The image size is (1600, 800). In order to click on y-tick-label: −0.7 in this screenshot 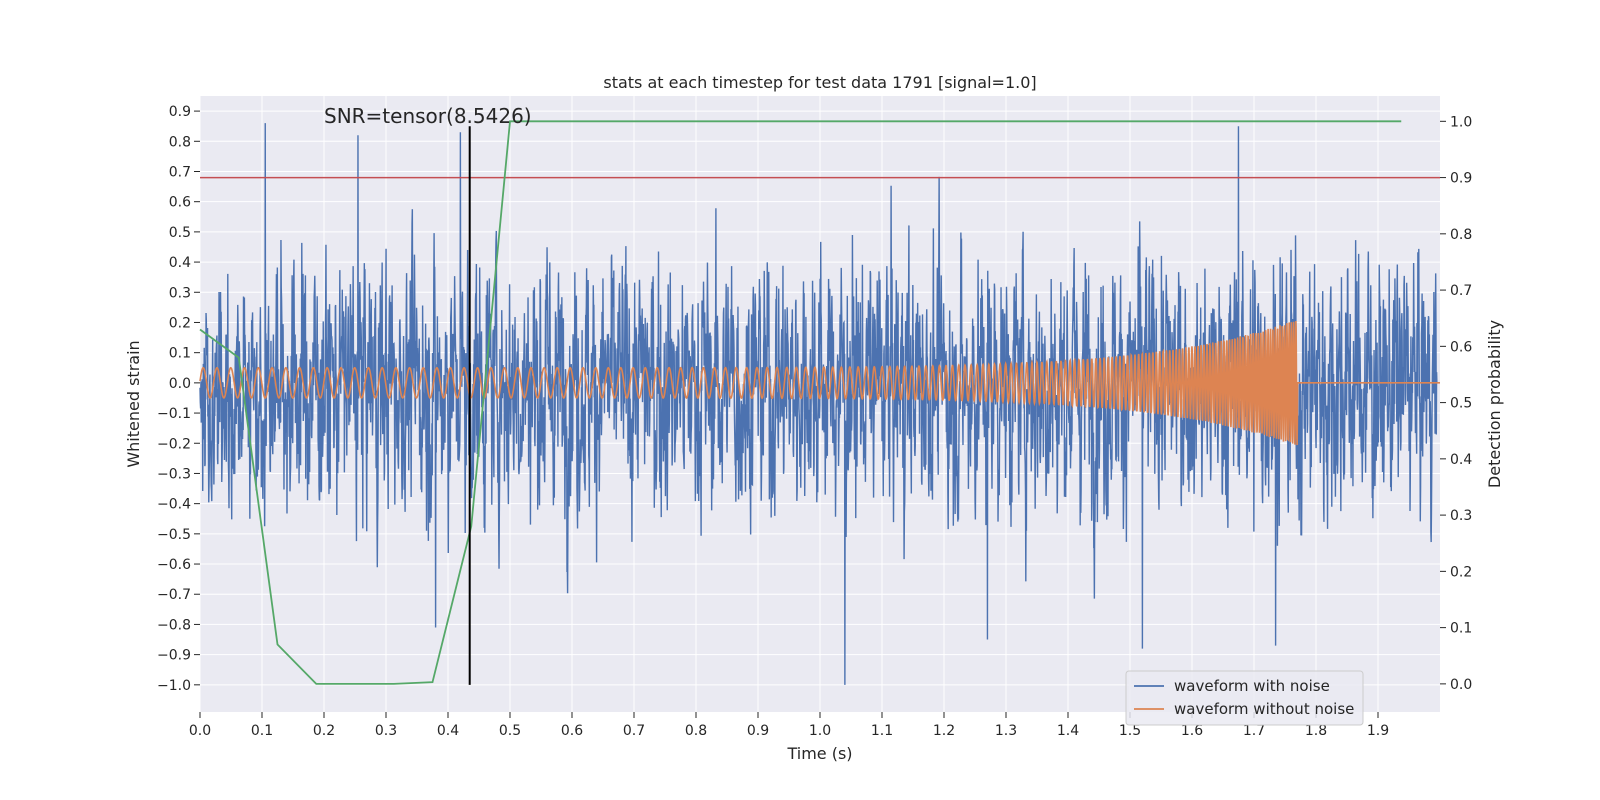, I will do `click(174, 595)`.